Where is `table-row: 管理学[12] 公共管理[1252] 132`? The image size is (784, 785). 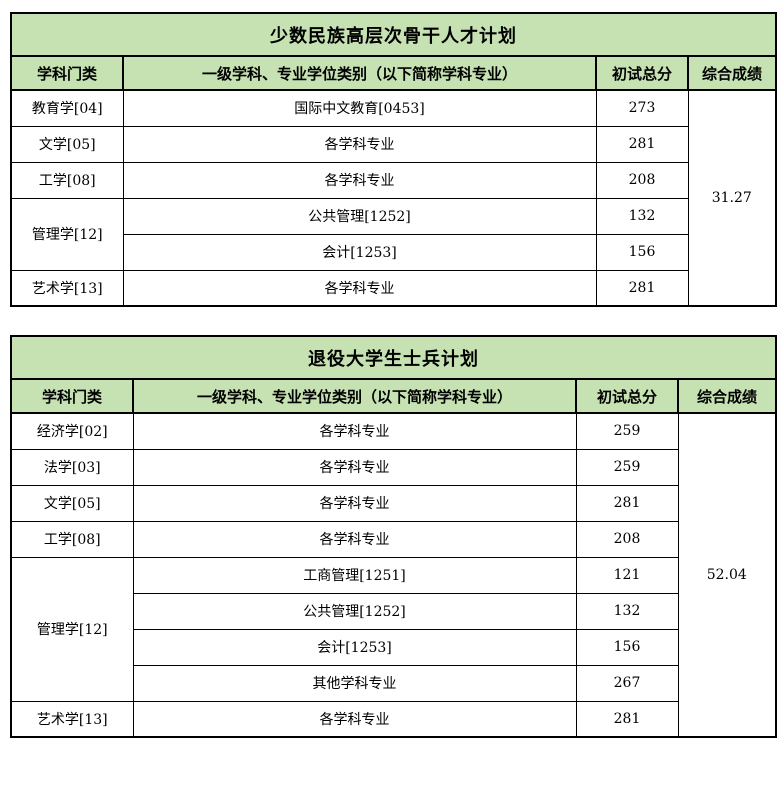 table-row: 管理学[12] 公共管理[1252] 132 is located at coordinates (393, 234).